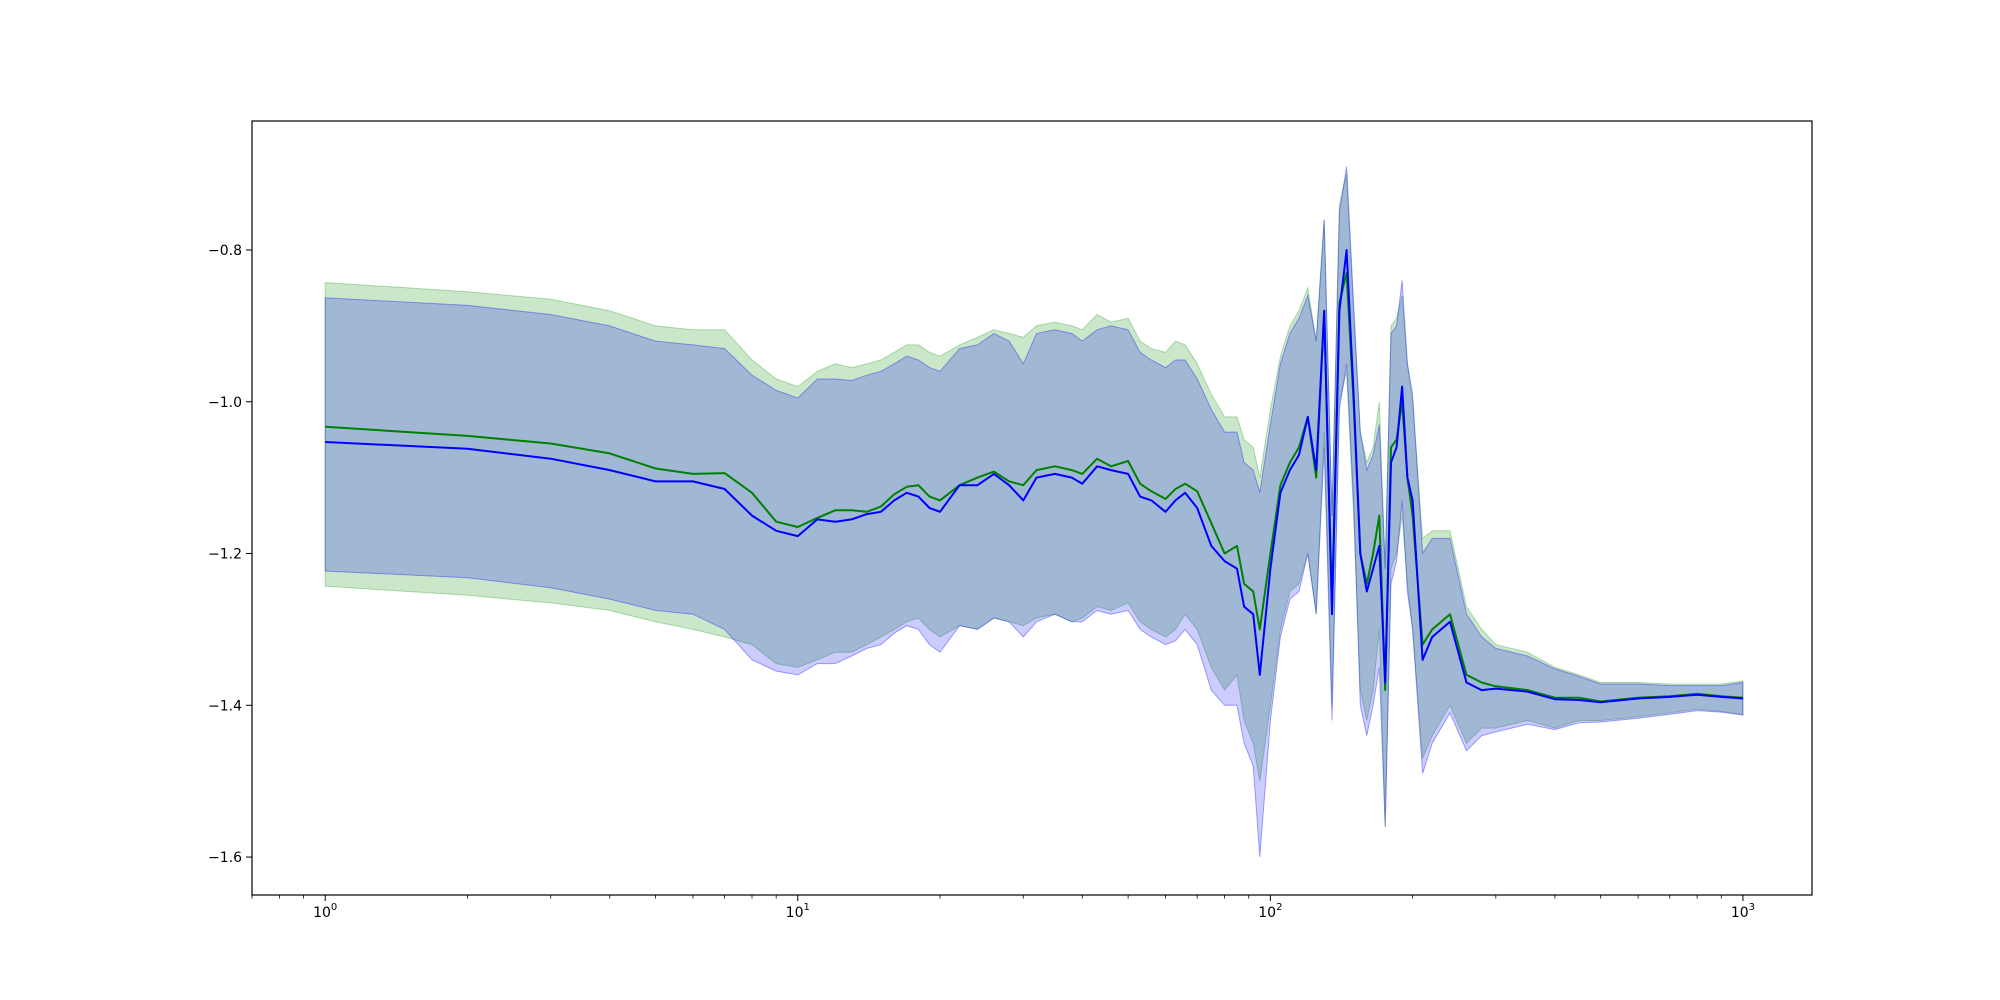 The image size is (2000, 1000). Describe the element at coordinates (225, 403) in the screenshot. I see `y-tick-label: −1.0` at that location.